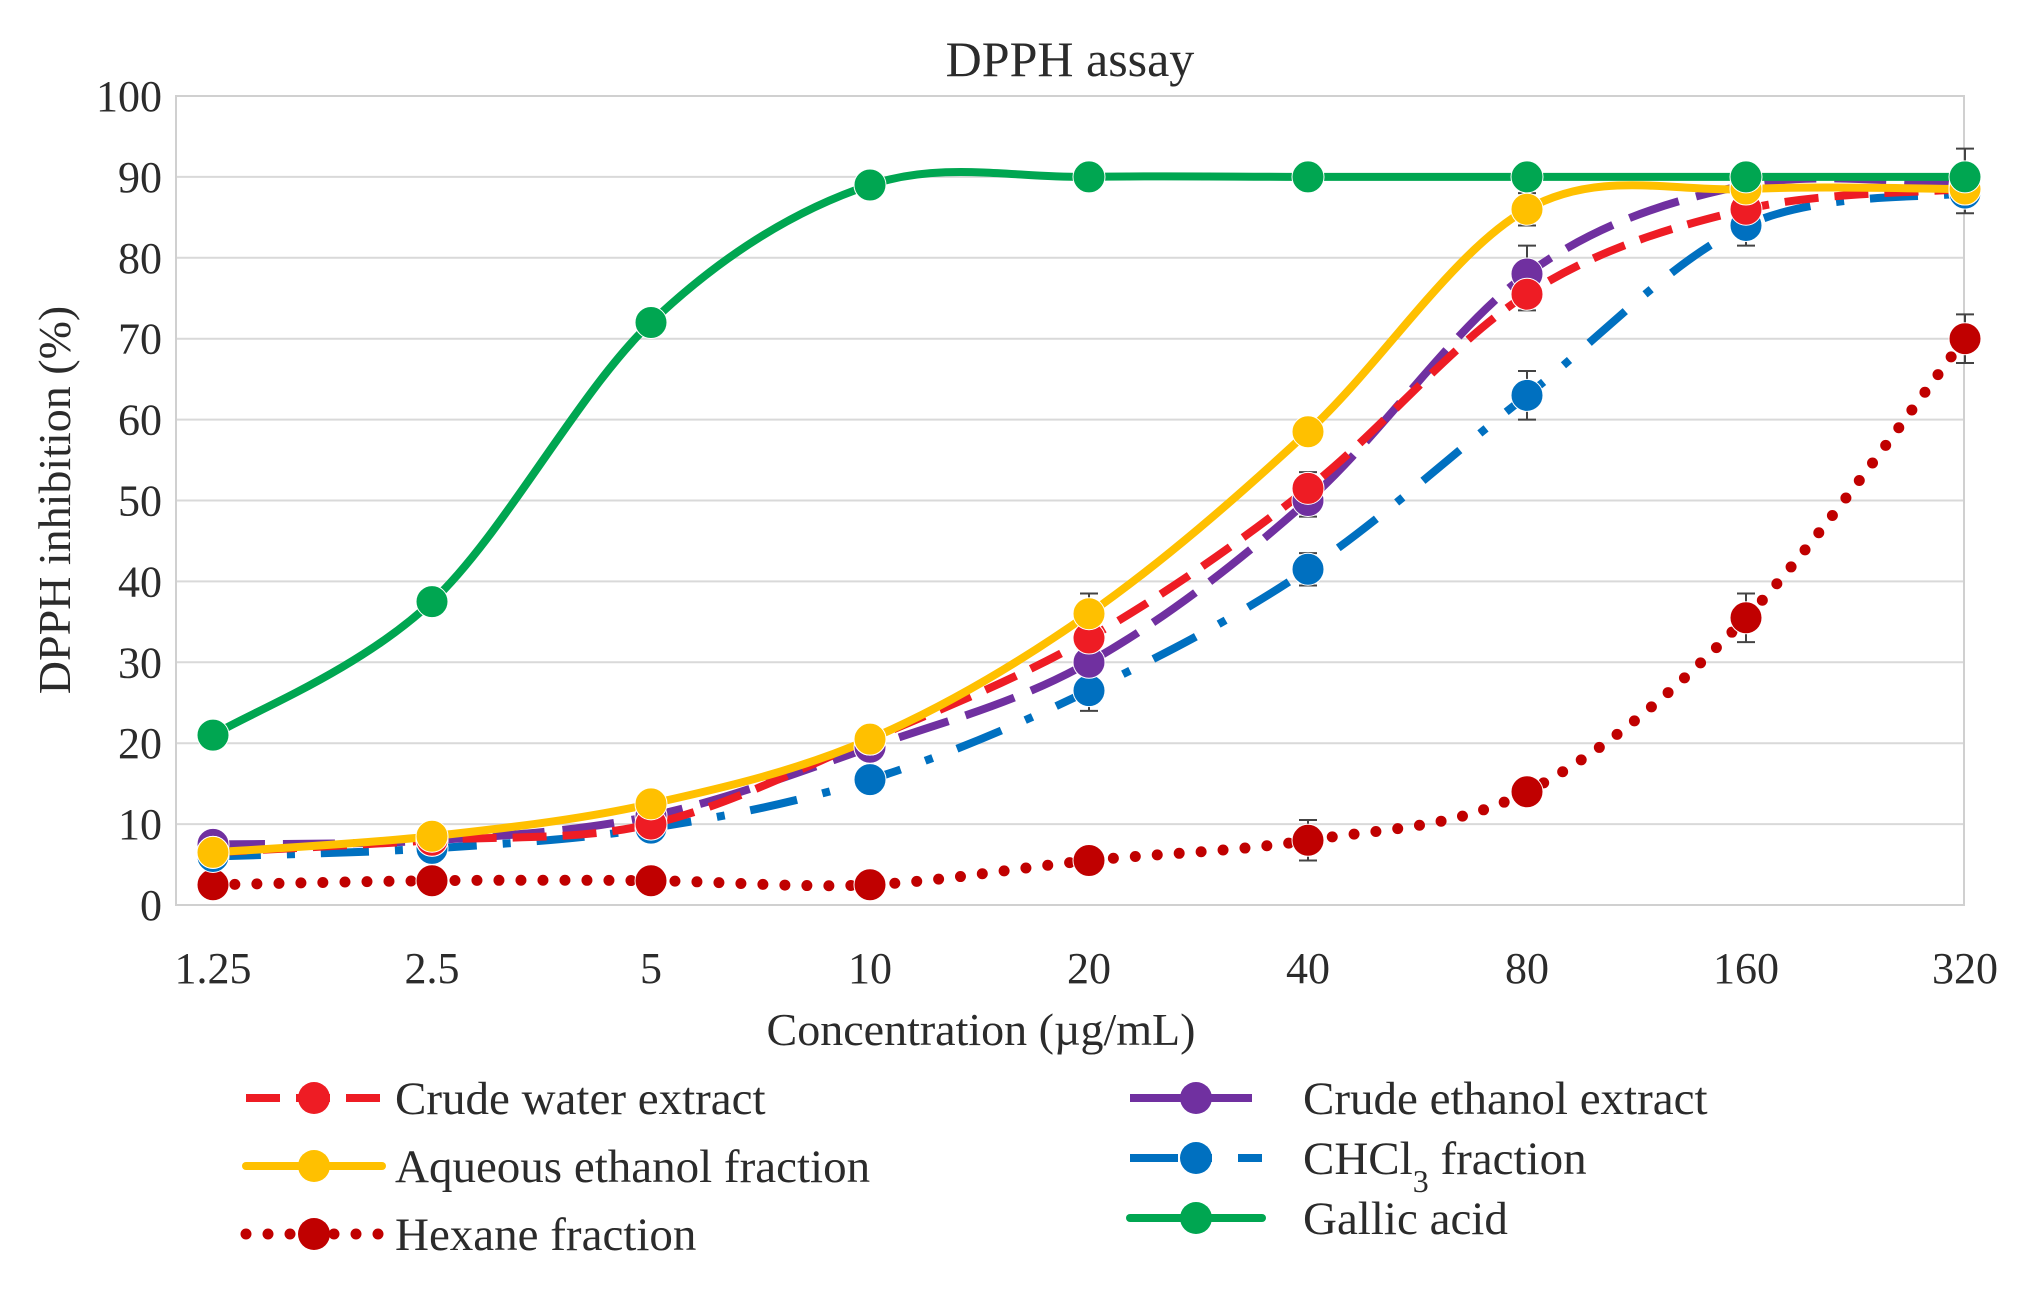  I want to click on chart-title: DPPH assay, so click(1070, 59).